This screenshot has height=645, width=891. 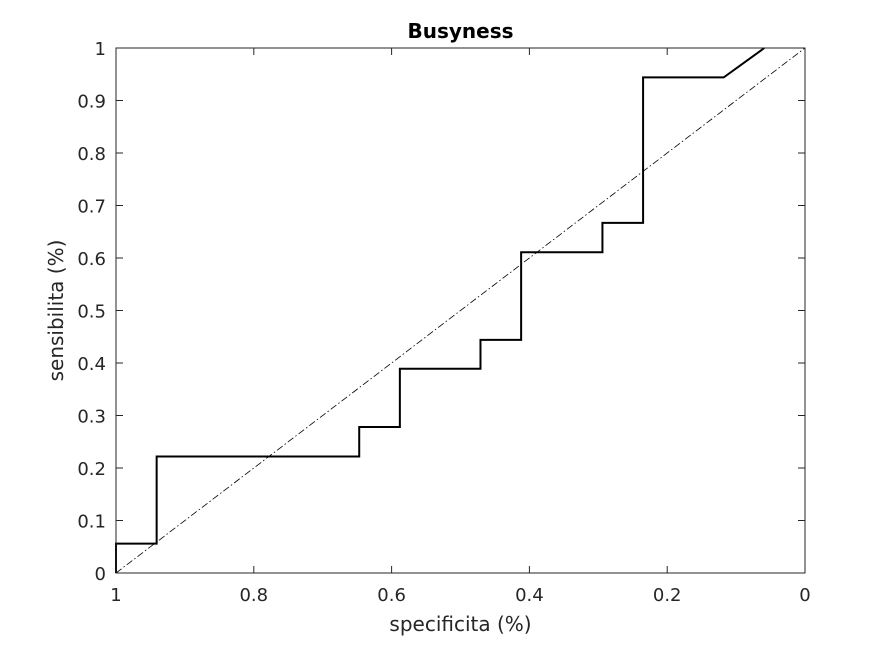 What do you see at coordinates (91, 207) in the screenshot?
I see `y-tick-label: 0.7` at bounding box center [91, 207].